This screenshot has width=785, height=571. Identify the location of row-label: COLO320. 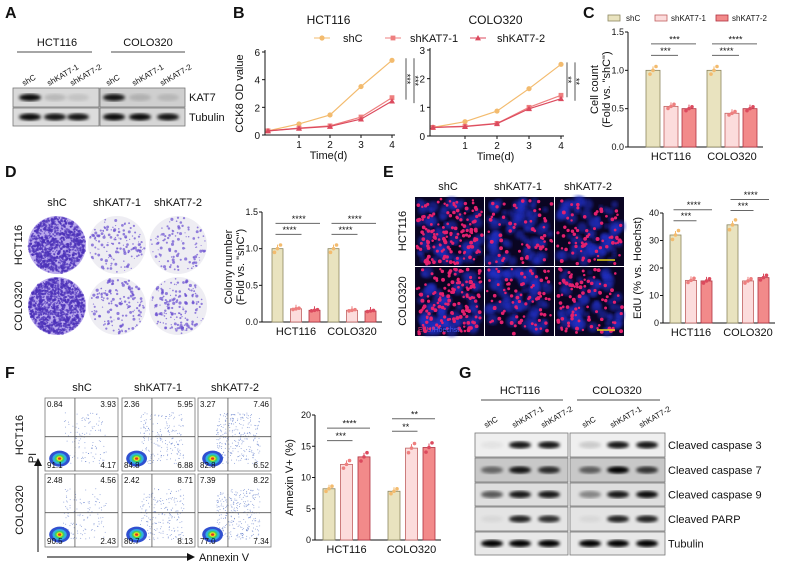
(403, 301).